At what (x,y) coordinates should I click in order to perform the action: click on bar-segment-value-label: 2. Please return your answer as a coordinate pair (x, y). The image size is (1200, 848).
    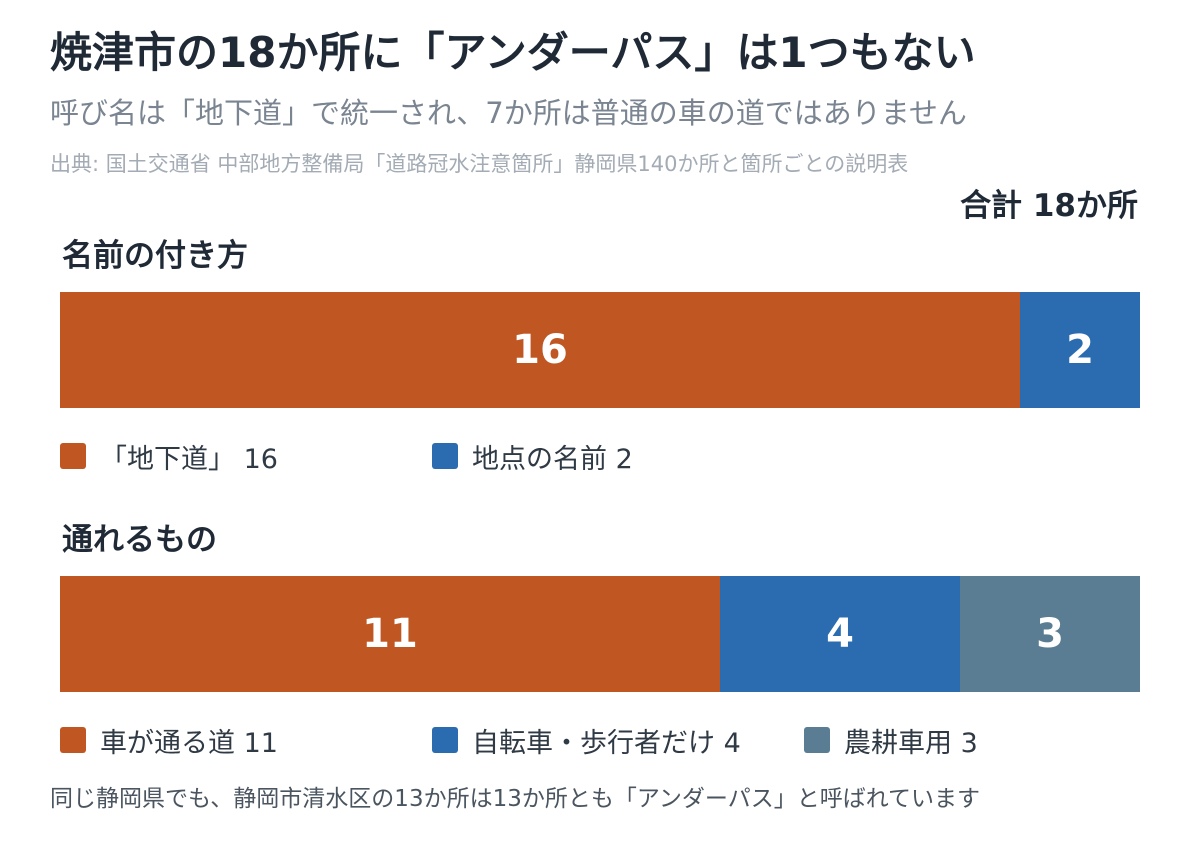
    Looking at the image, I should click on (1080, 350).